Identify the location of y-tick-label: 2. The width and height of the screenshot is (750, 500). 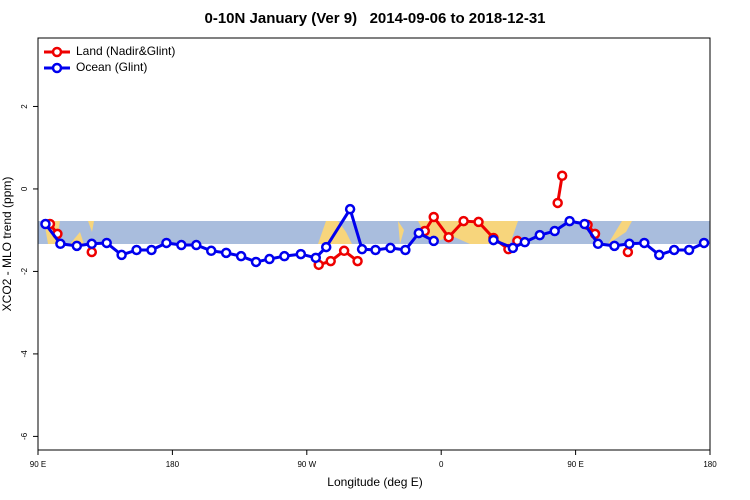
(24, 106).